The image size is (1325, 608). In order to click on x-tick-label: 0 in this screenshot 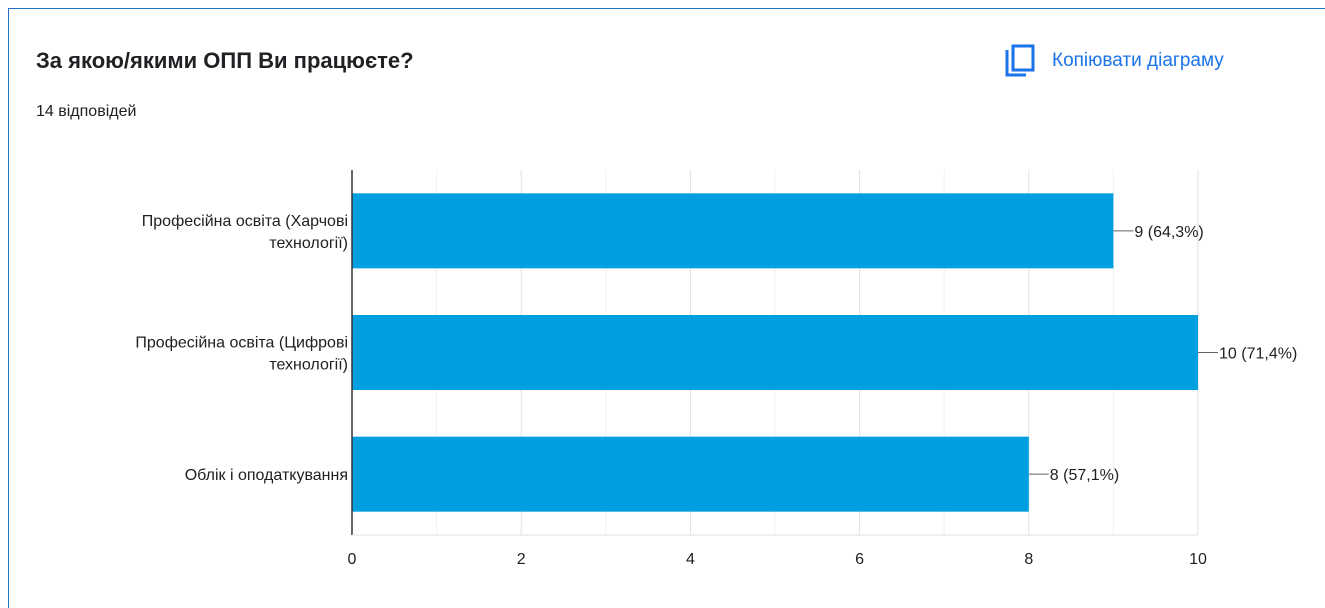, I will do `click(352, 559)`.